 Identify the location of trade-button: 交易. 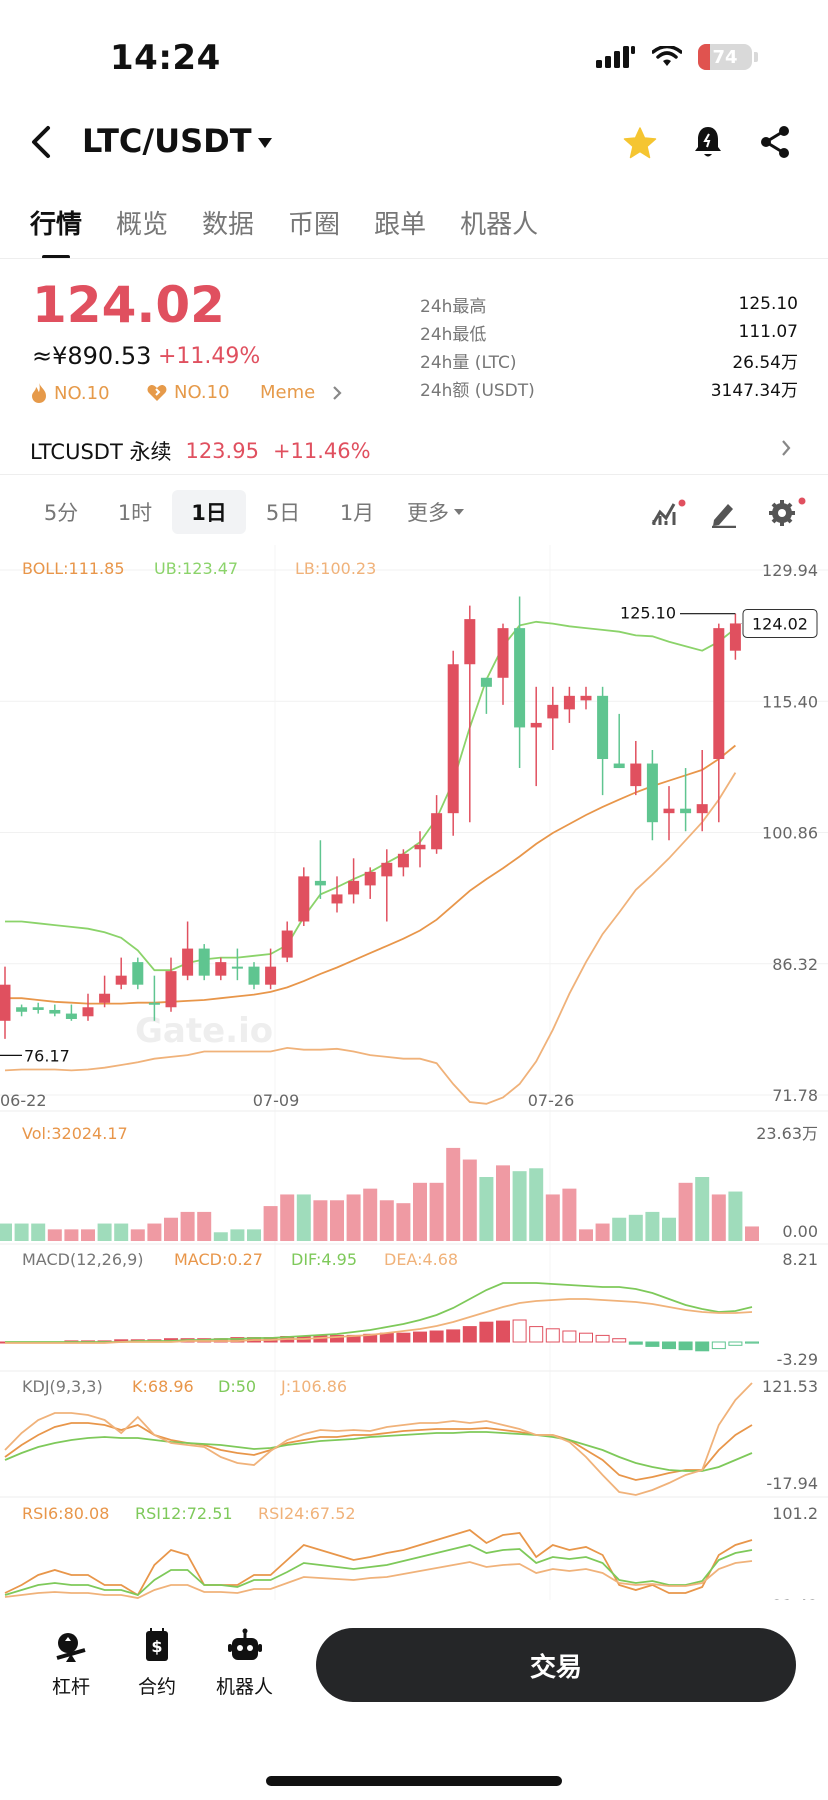
(556, 1665).